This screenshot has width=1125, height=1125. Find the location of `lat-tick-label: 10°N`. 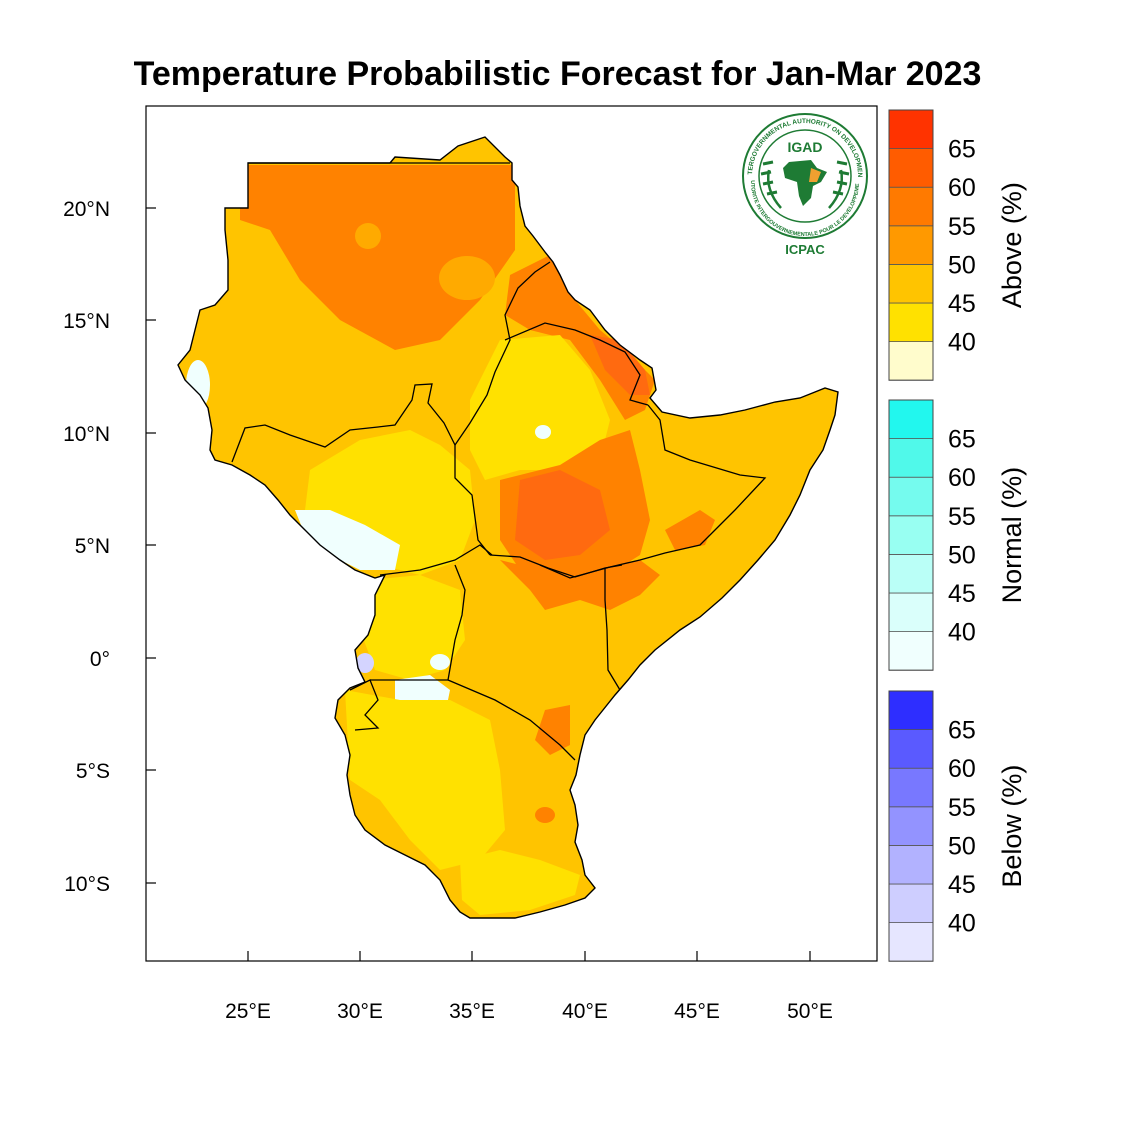

lat-tick-label: 10°N is located at coordinates (86, 434).